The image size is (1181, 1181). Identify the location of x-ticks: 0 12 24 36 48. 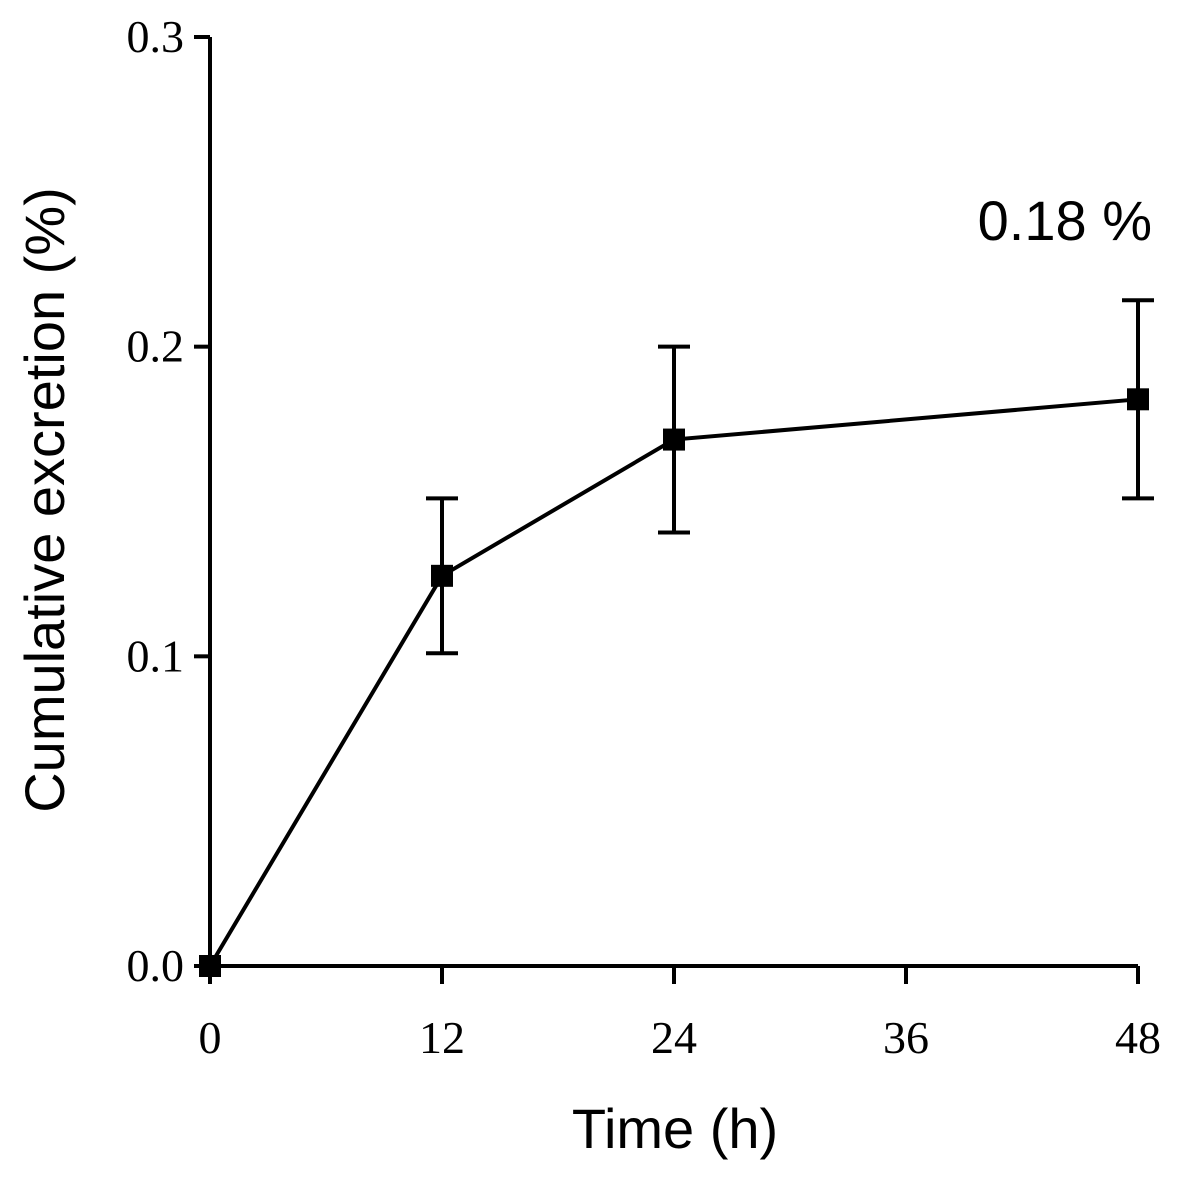
(680, 1014).